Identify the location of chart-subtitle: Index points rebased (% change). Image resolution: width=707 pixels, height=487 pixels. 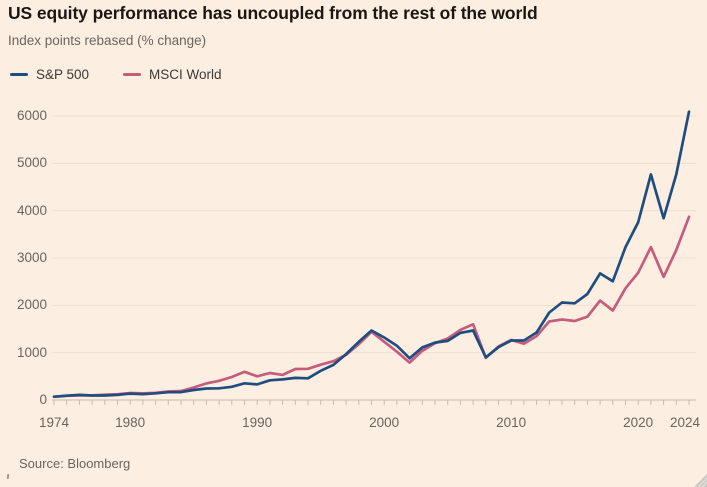
(107, 40).